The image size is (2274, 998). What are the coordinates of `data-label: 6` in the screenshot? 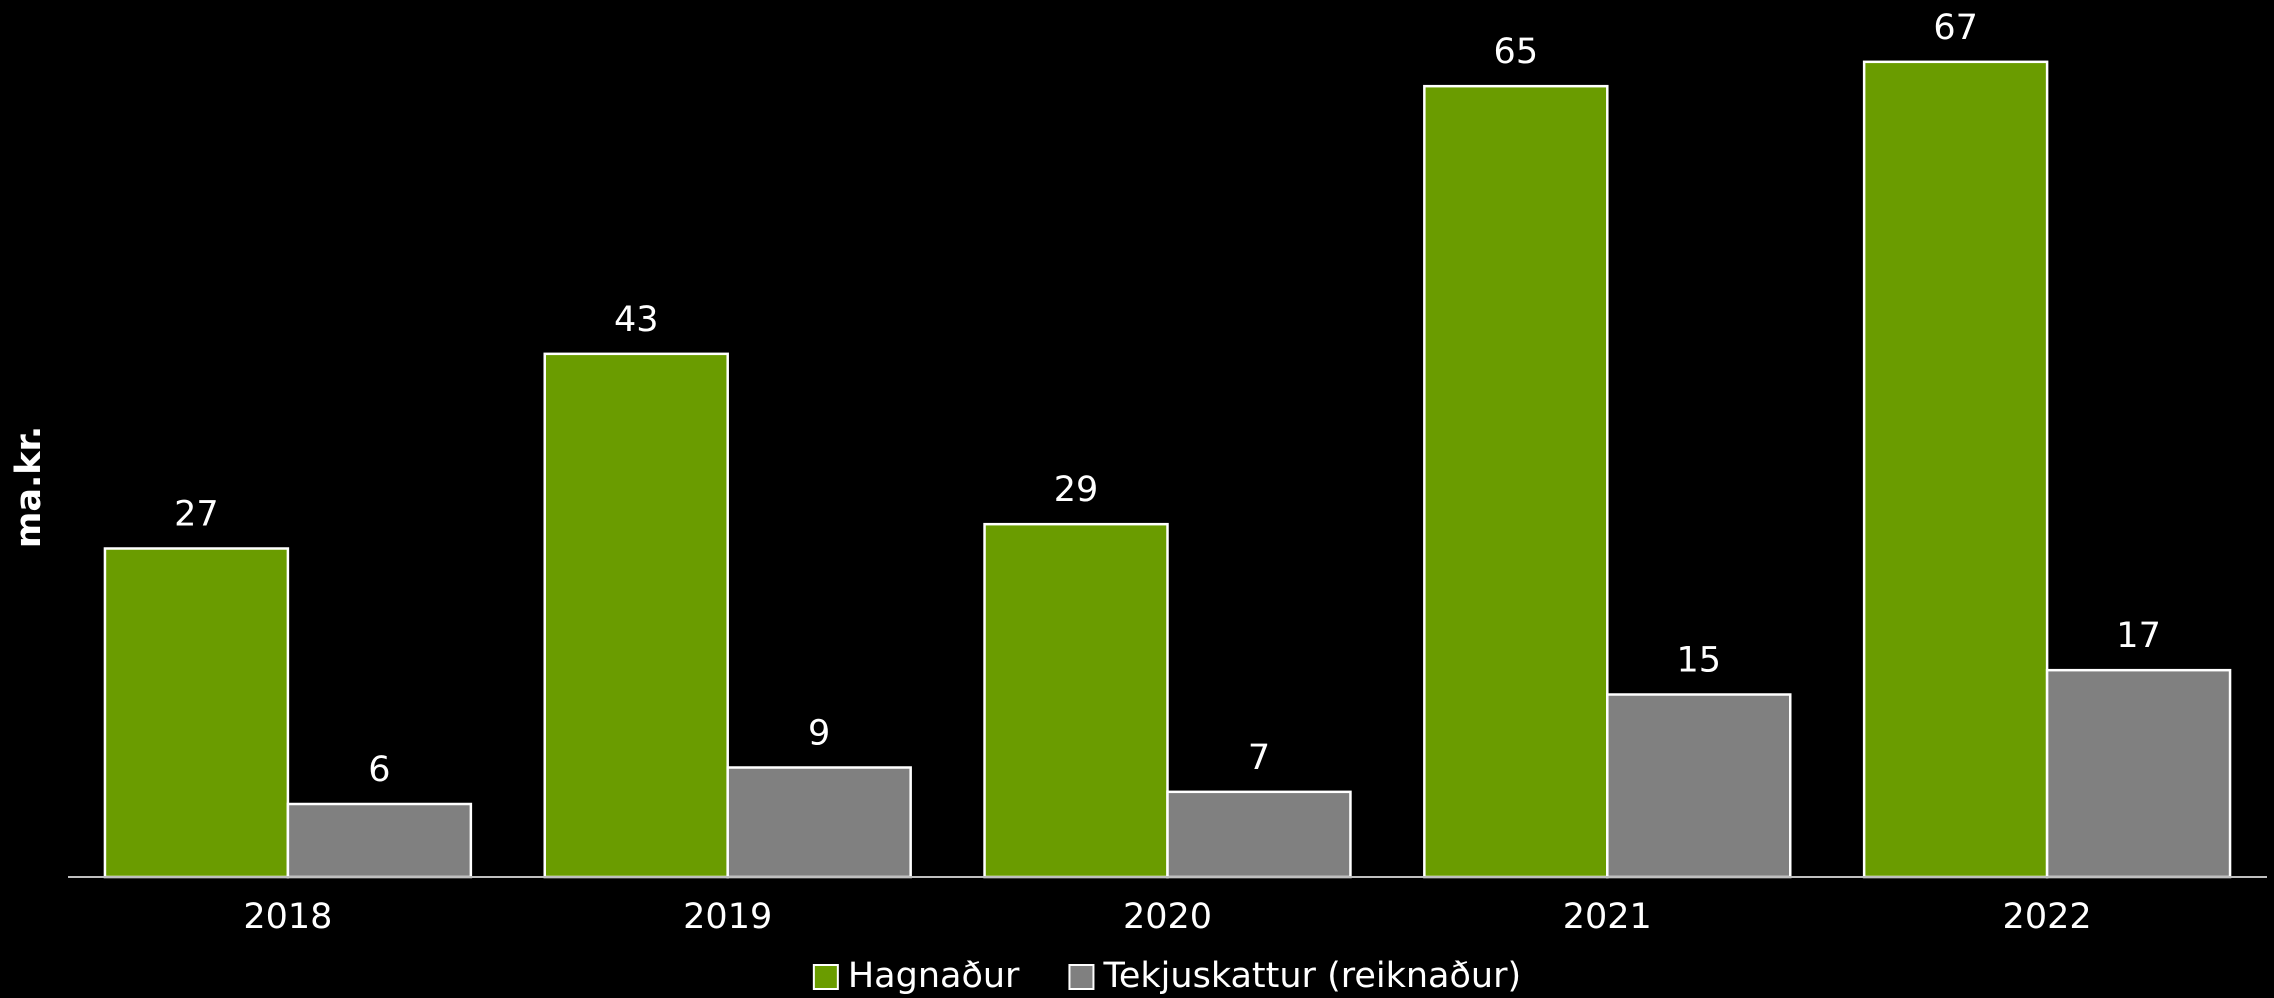 It's located at (379, 770).